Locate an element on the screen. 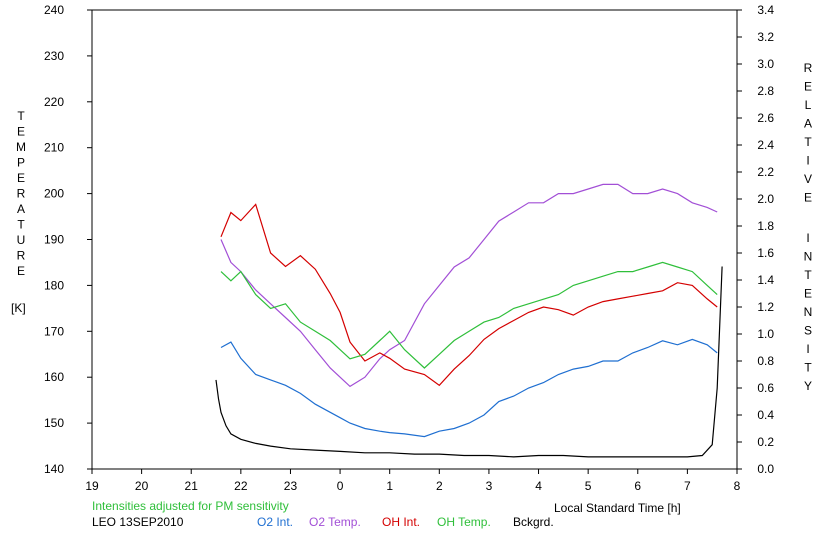 The width and height of the screenshot is (828, 535). y-right-tick-label: 1.6 is located at coordinates (765, 253).